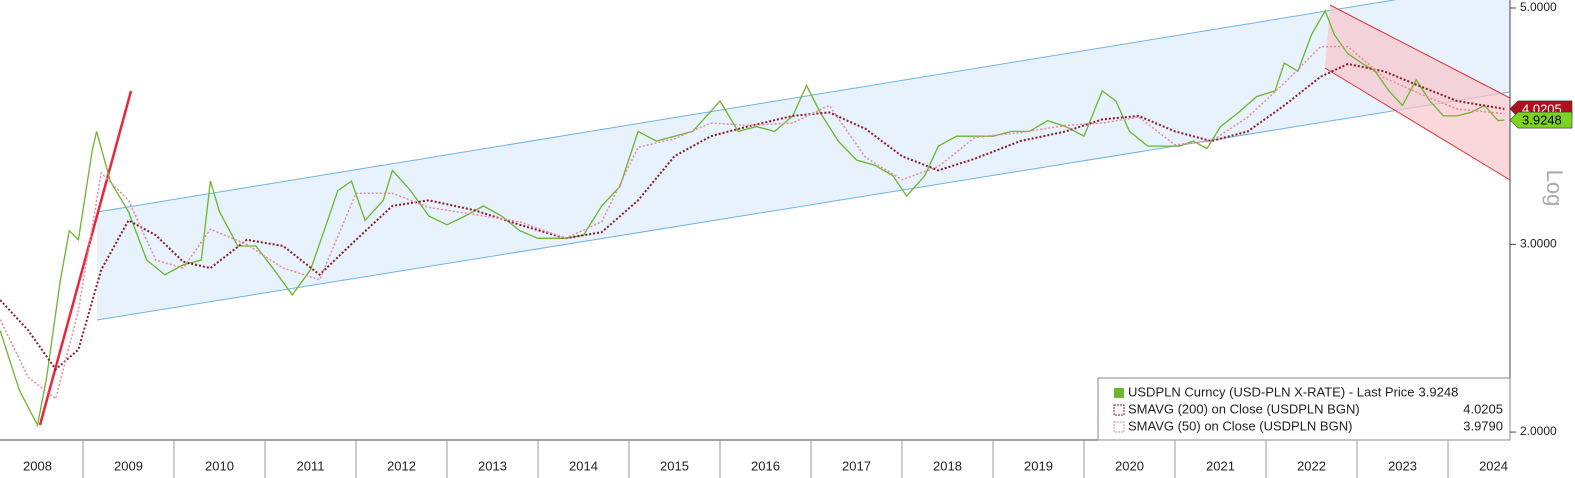  Describe the element at coordinates (492, 465) in the screenshot. I see `x-tick-label: 2013` at that location.